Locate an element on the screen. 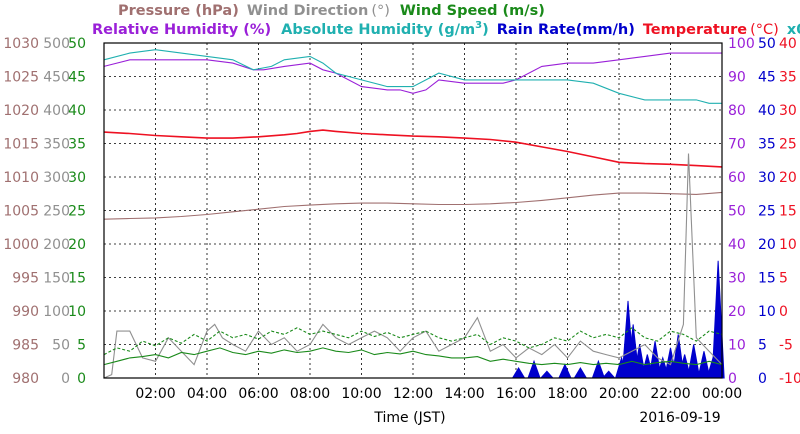  rain_rate-tick-label: 5 is located at coordinates (762, 346).